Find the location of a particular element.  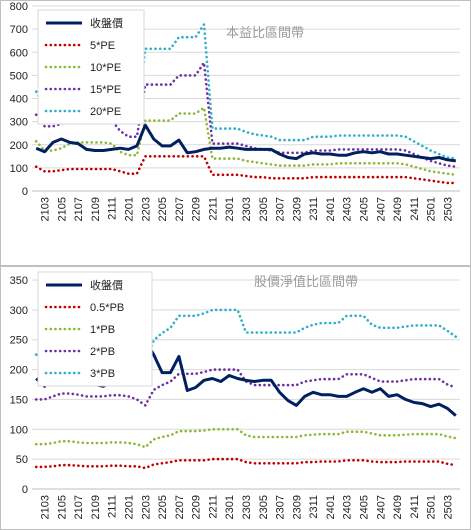

y-tick-label: 350 is located at coordinates (19, 281).